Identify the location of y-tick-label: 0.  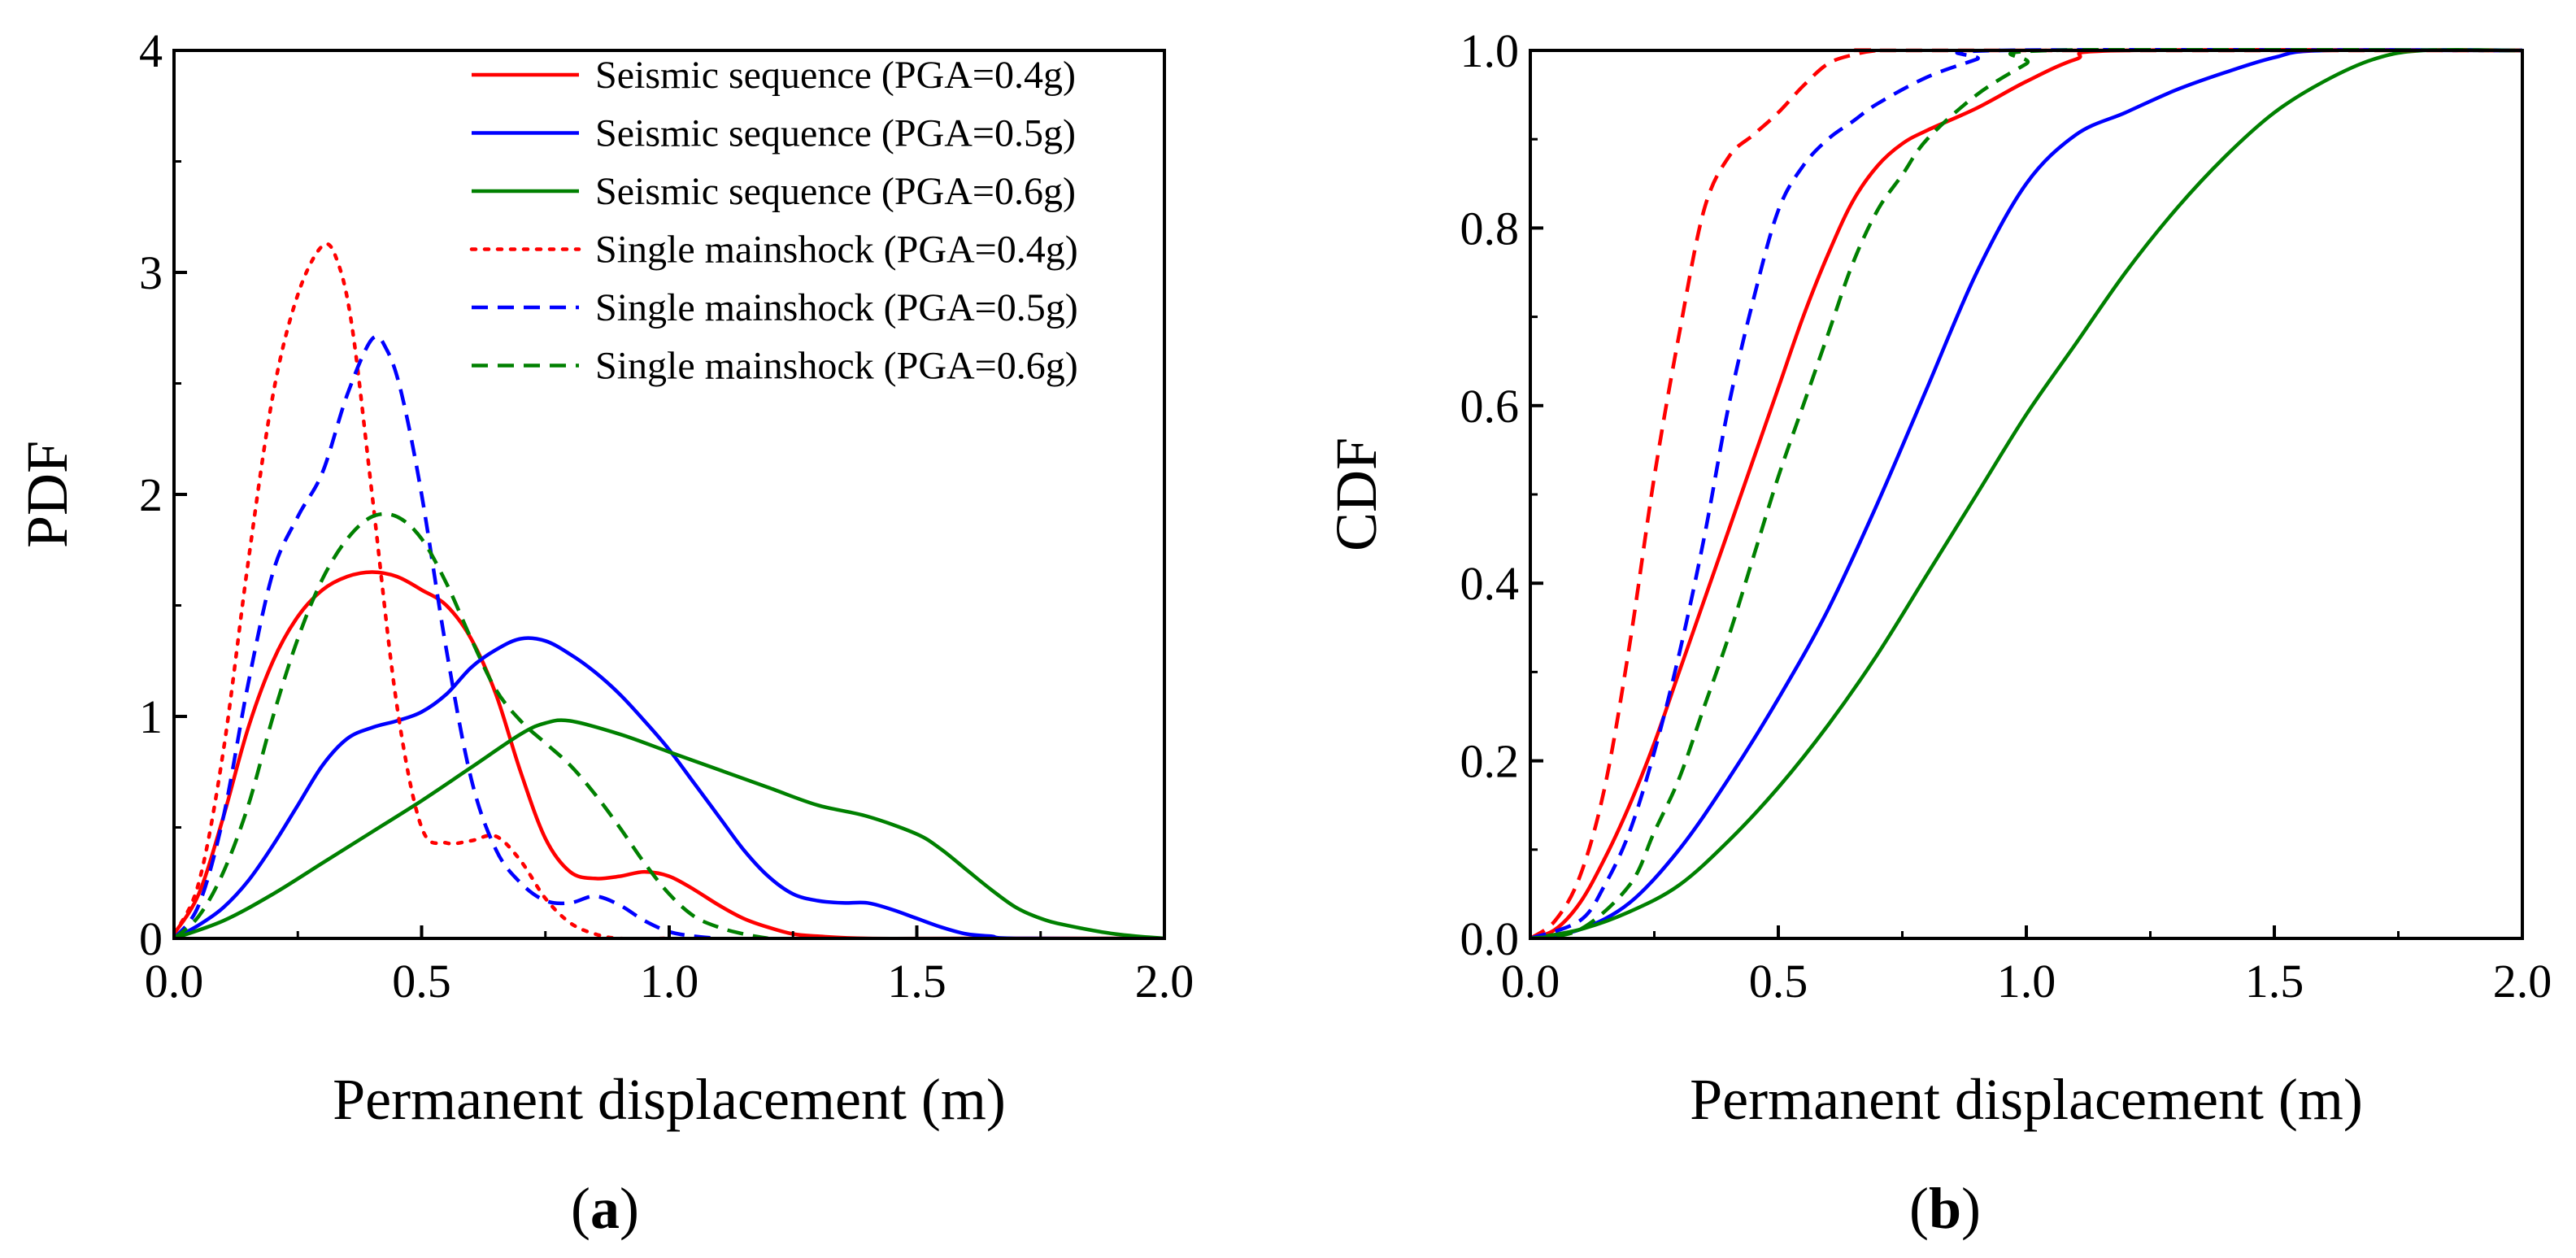
(151, 939).